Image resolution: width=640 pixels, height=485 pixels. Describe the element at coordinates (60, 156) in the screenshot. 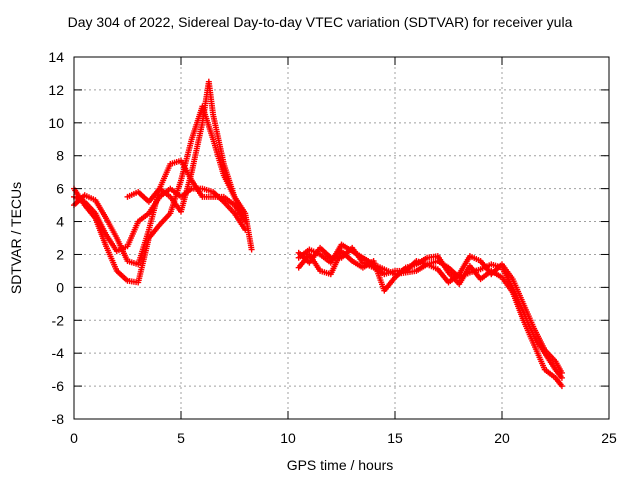

I see `y-tick-label: 8` at that location.